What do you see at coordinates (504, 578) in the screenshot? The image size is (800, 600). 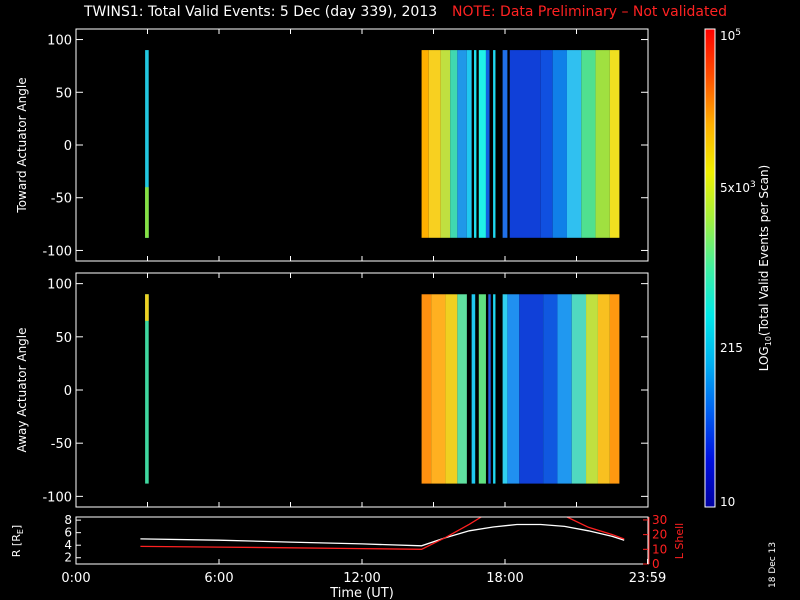 I see `orbit-xtick-label: 18:00` at bounding box center [504, 578].